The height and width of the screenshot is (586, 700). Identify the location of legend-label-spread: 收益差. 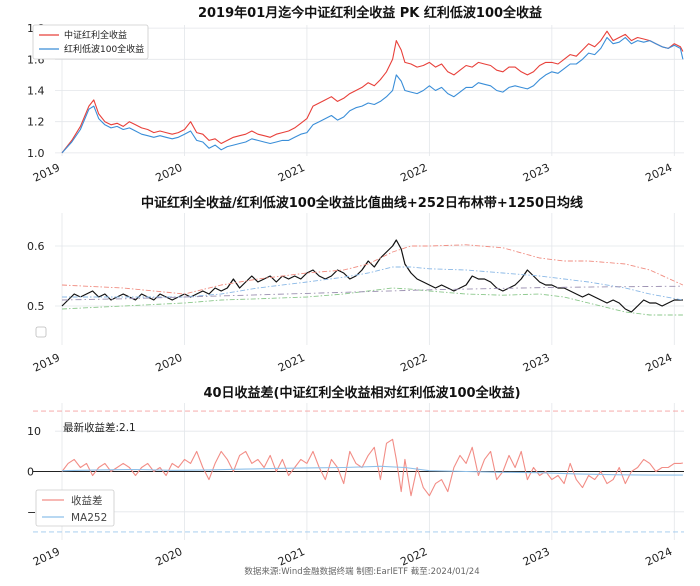
(87, 500).